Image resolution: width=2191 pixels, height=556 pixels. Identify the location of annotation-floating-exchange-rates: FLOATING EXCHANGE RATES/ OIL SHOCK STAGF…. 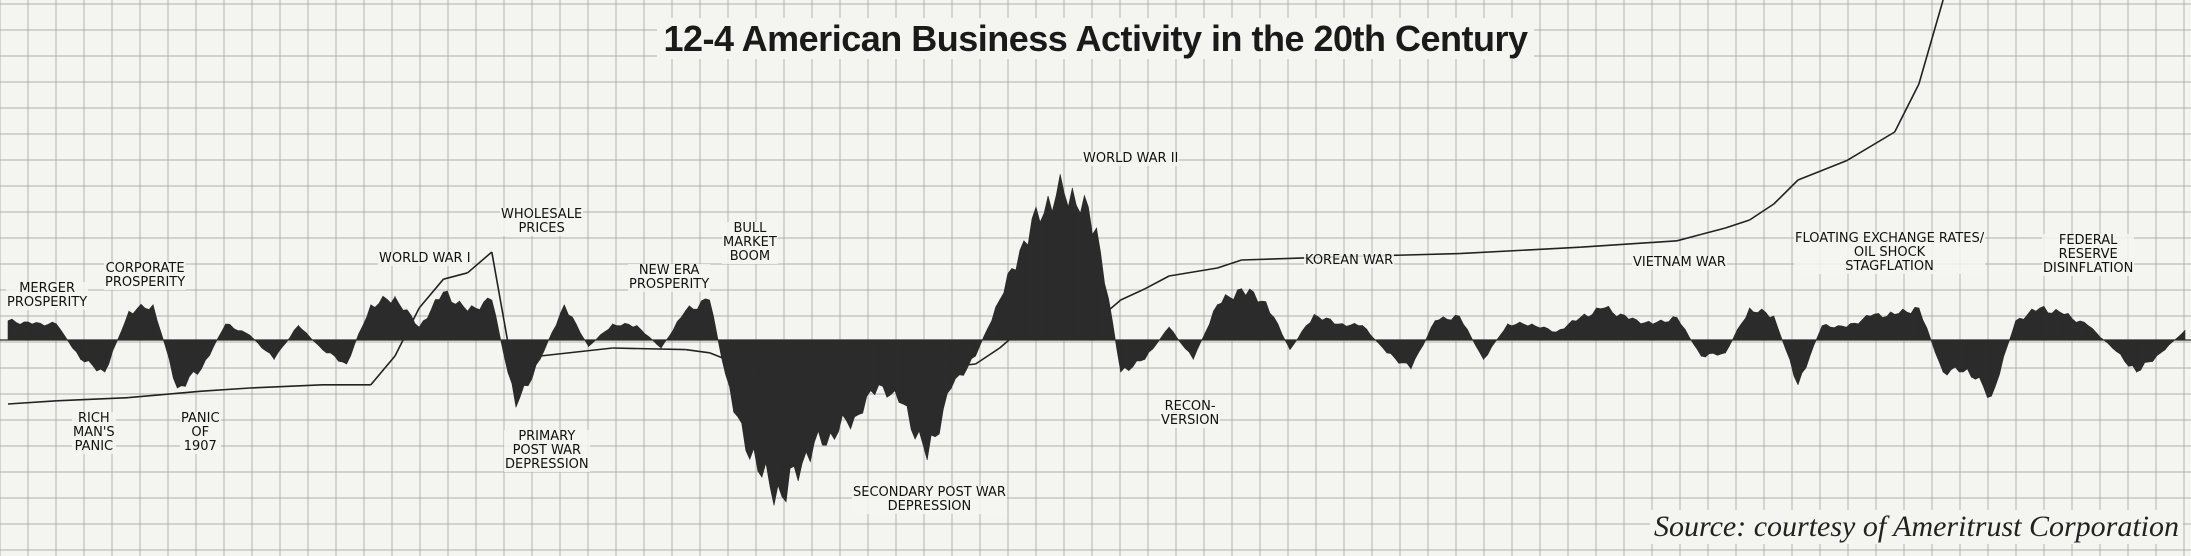
(1890, 252).